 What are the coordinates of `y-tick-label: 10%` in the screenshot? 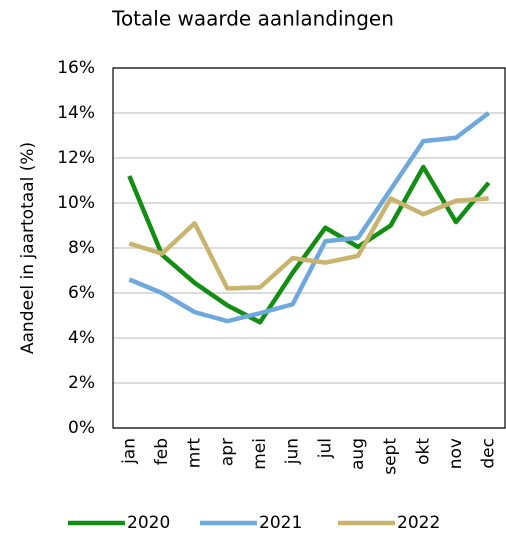 It's located at (76, 203).